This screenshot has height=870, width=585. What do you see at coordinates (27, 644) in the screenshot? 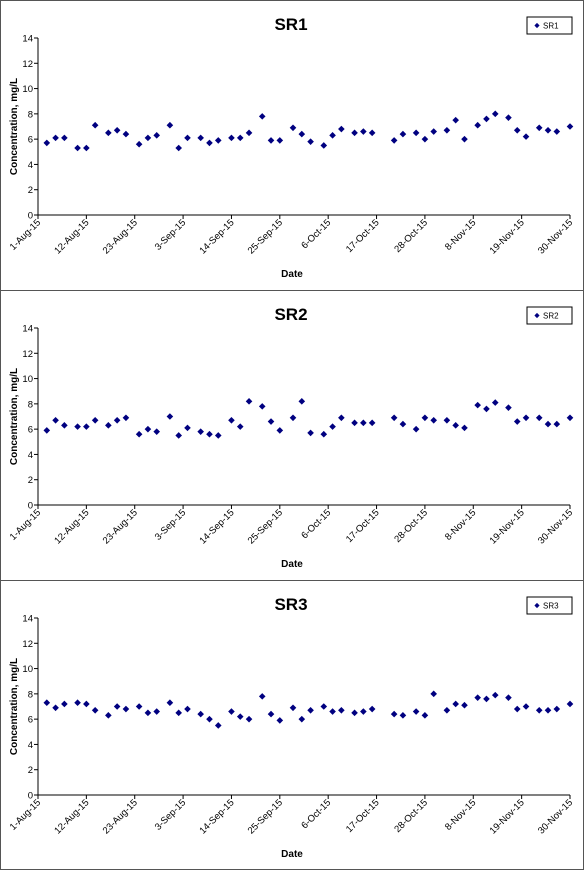
I see `y-tick-label: 12` at bounding box center [27, 644].